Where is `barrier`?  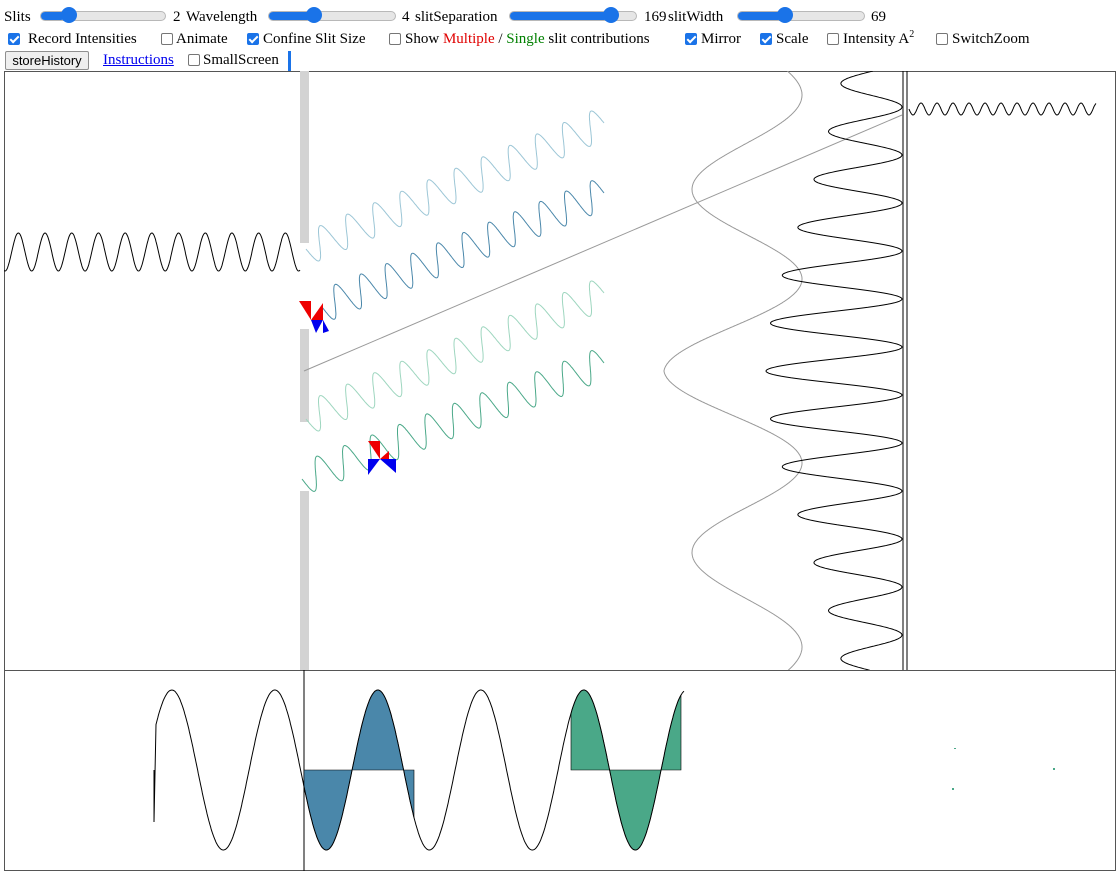 barrier is located at coordinates (304, 371).